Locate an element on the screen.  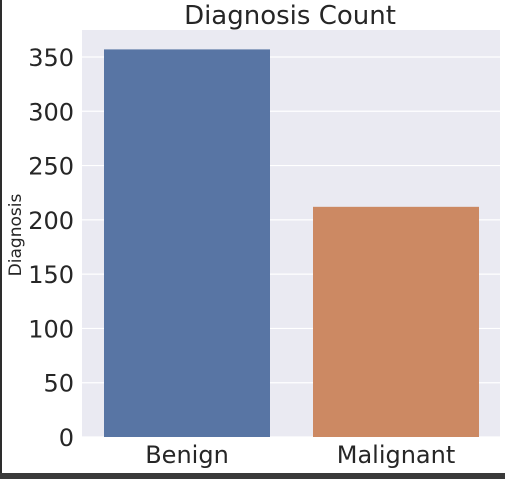
y-tick-label: 50 is located at coordinates (58, 384).